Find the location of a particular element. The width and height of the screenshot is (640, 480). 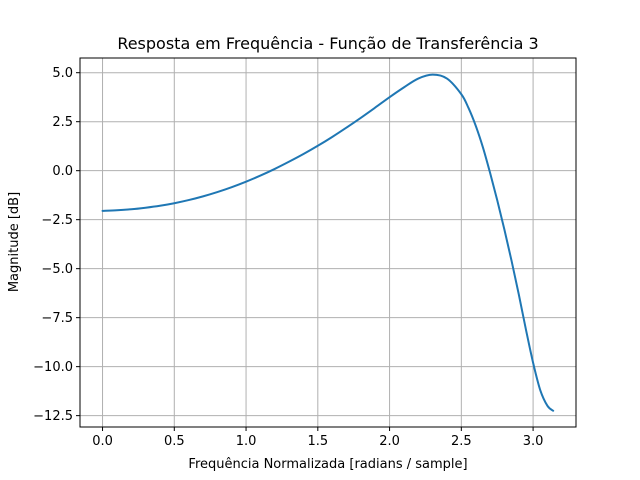

x-tick-label: 2.0 is located at coordinates (389, 441).